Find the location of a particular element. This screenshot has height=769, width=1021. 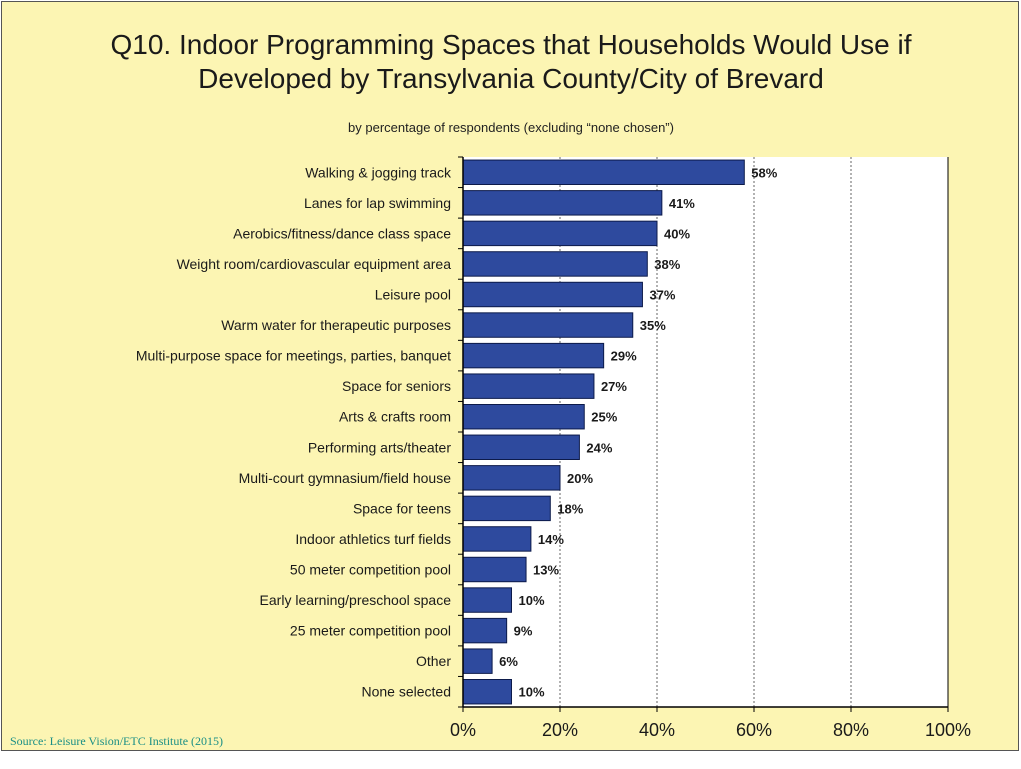

x-tick-label: 80% is located at coordinates (851, 730).